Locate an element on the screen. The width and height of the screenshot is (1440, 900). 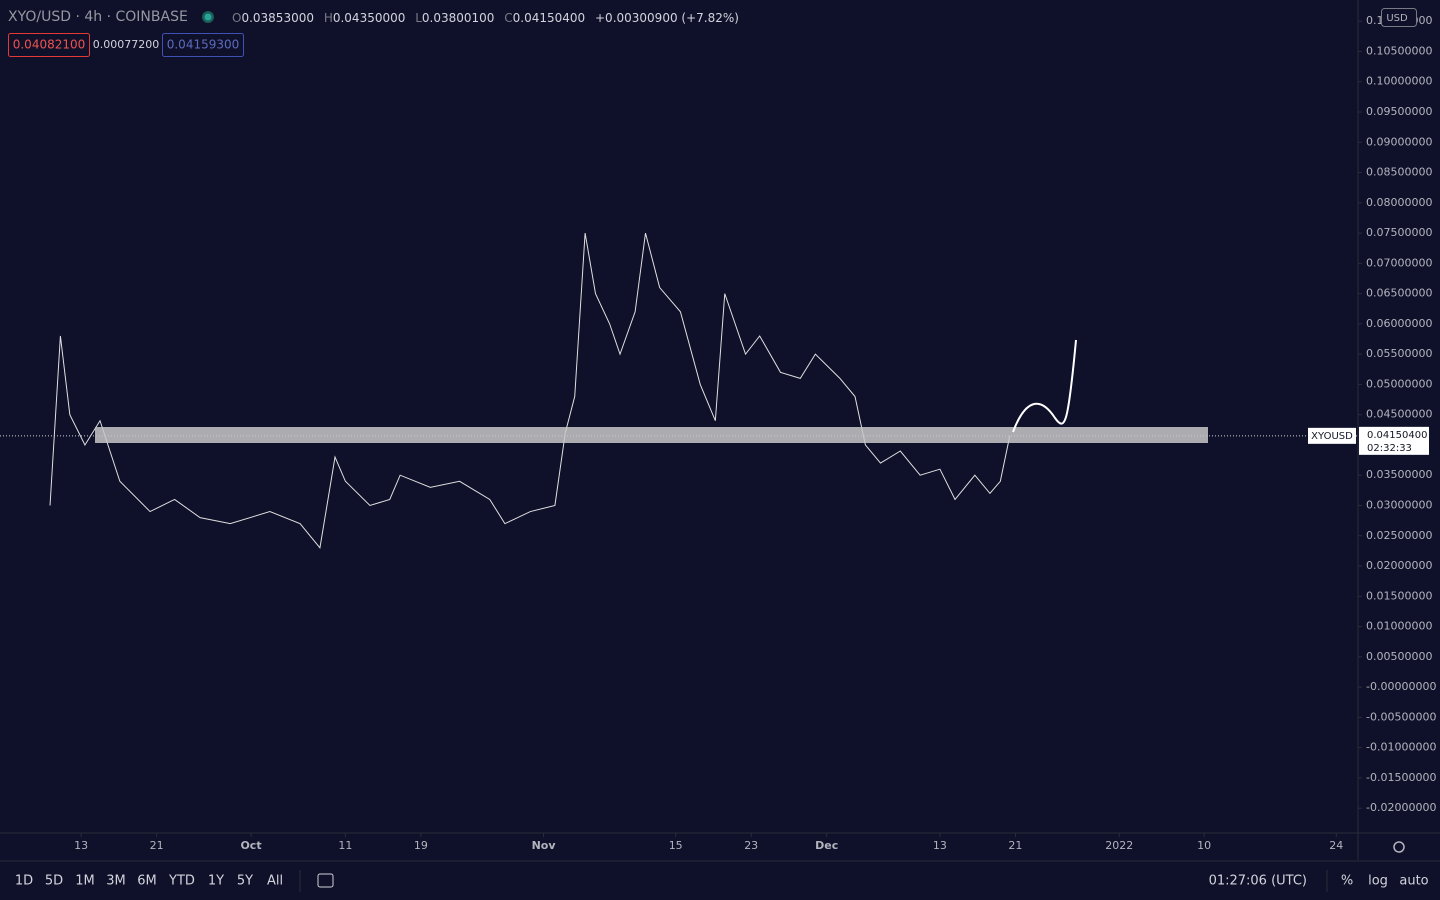
status-dot is located at coordinates (208, 17).